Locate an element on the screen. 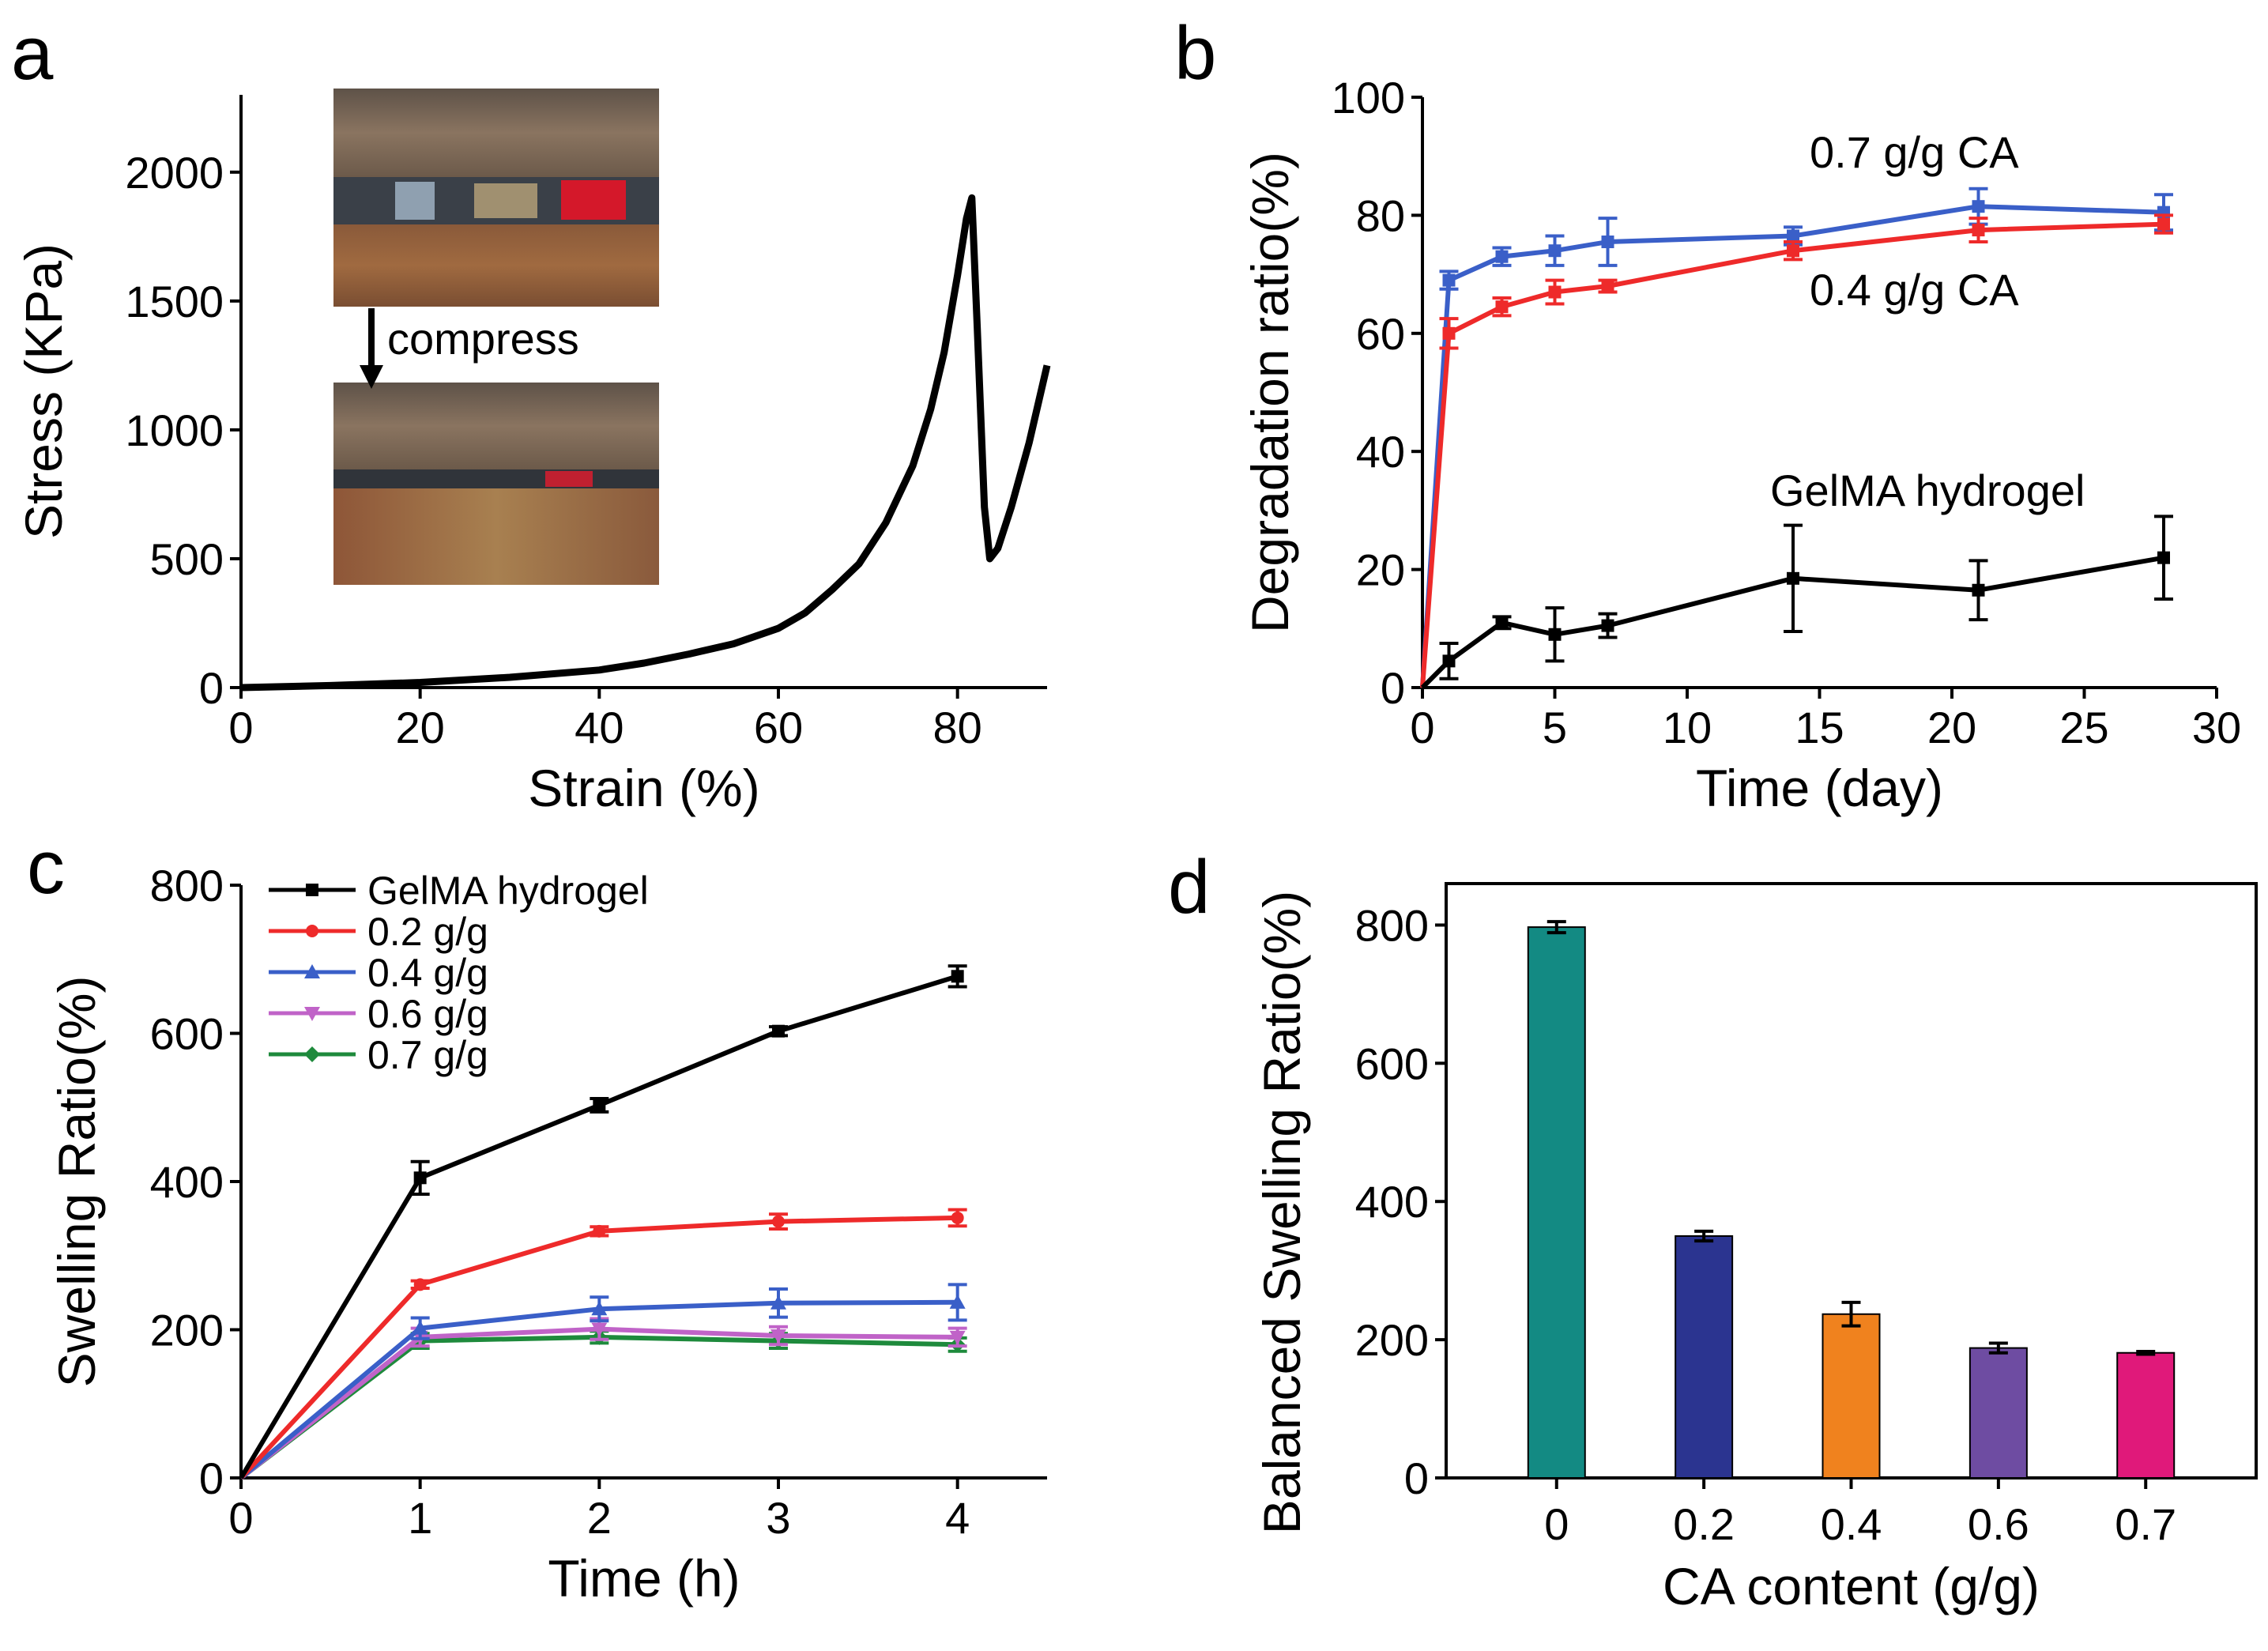  y-tick-label-b: 40 is located at coordinates (1381, 452).